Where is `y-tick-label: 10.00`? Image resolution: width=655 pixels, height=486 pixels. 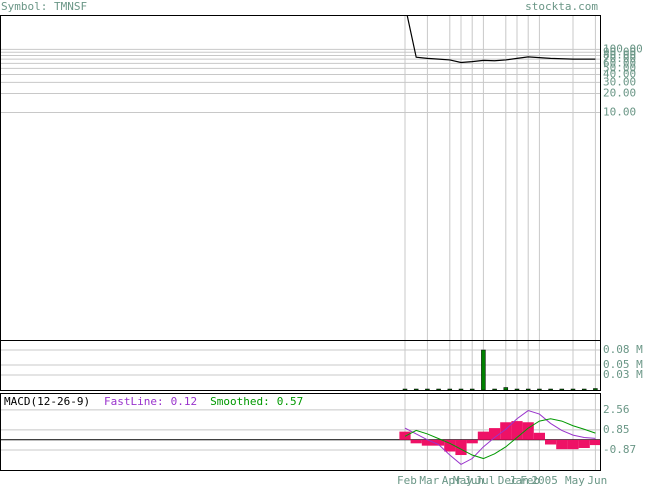
y-tick-label: 10.00 is located at coordinates (619, 112).